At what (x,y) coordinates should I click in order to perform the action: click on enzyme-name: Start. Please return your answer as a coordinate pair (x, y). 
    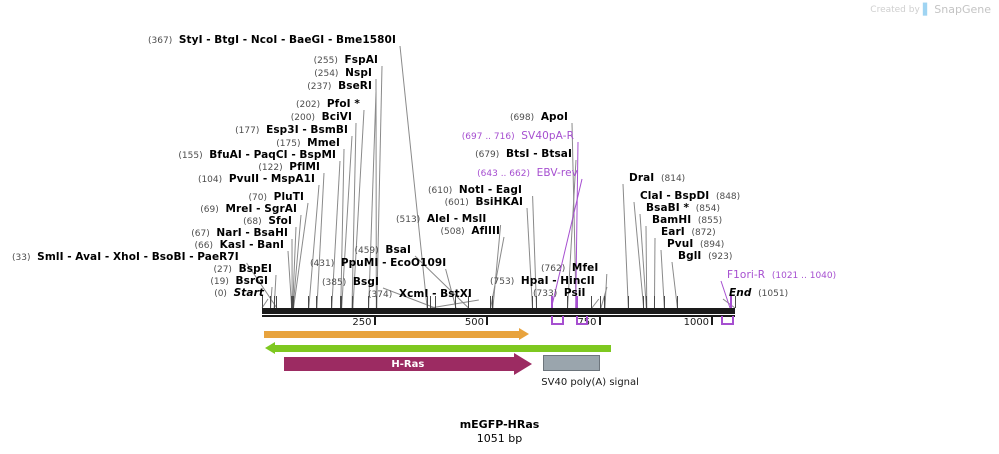
    Looking at the image, I should click on (248, 293).